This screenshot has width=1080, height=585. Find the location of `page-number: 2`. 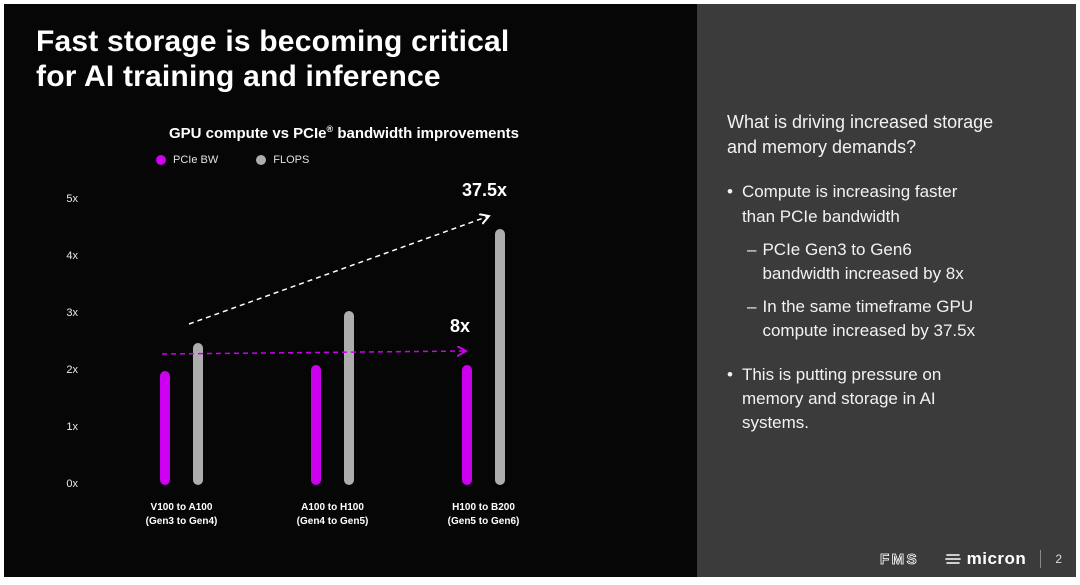

page-number: 2 is located at coordinates (1058, 559).